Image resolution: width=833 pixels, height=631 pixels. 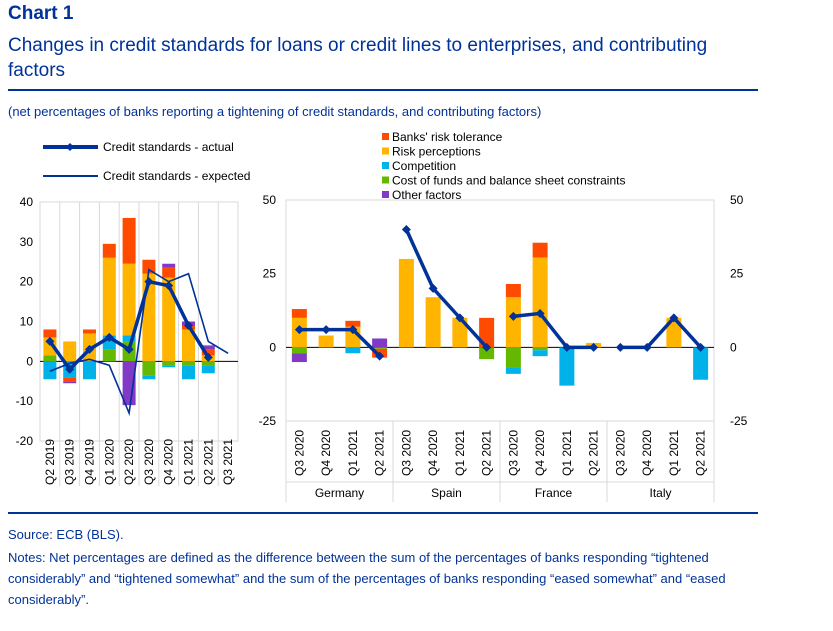 I want to click on legend-other_factors-swatch, so click(x=385, y=194).